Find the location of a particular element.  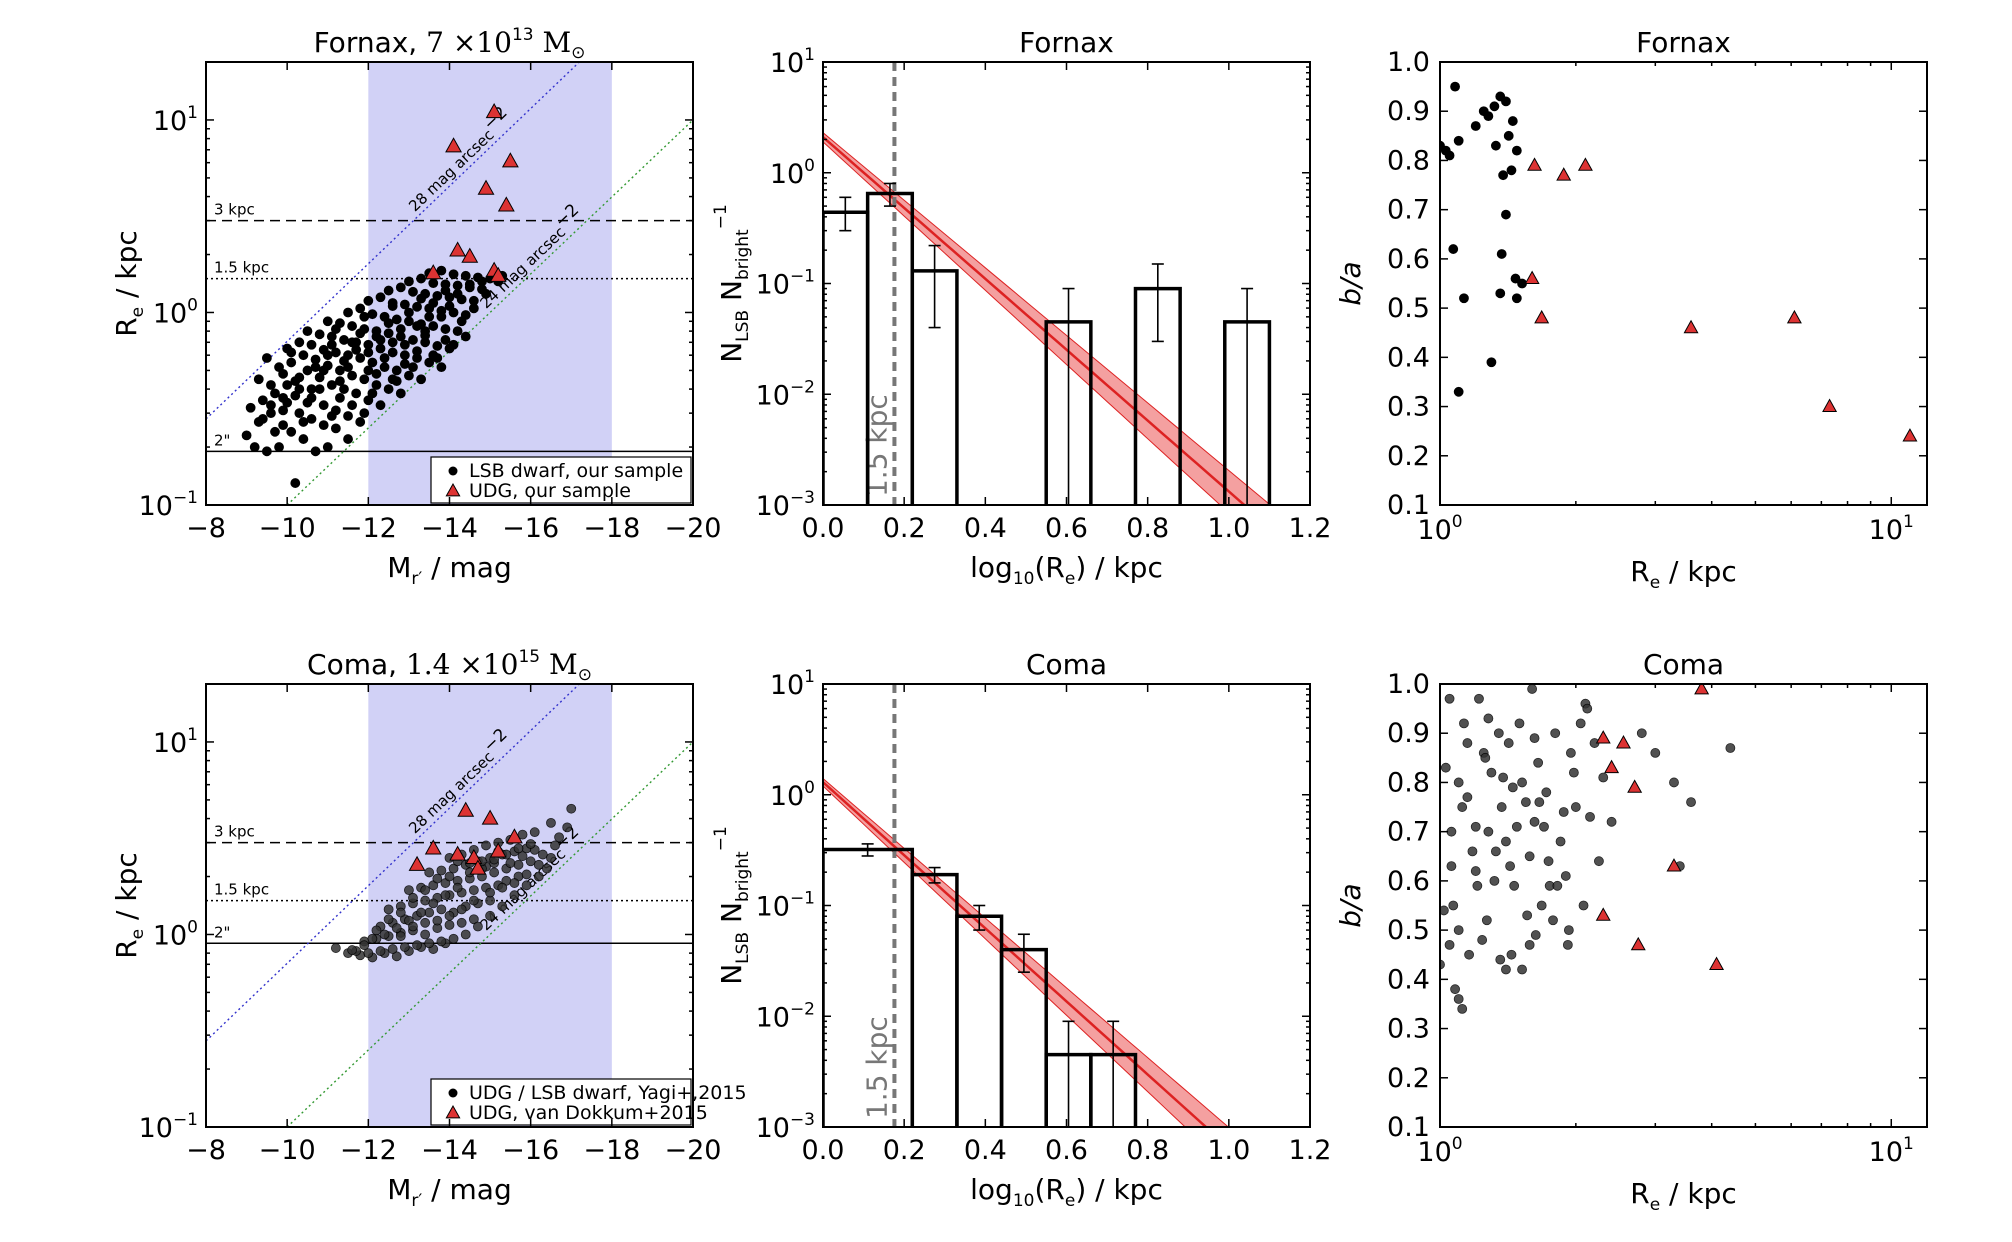

legend-label: UDG / LSB dwarf, Yagi+,2015 is located at coordinates (608, 1093).